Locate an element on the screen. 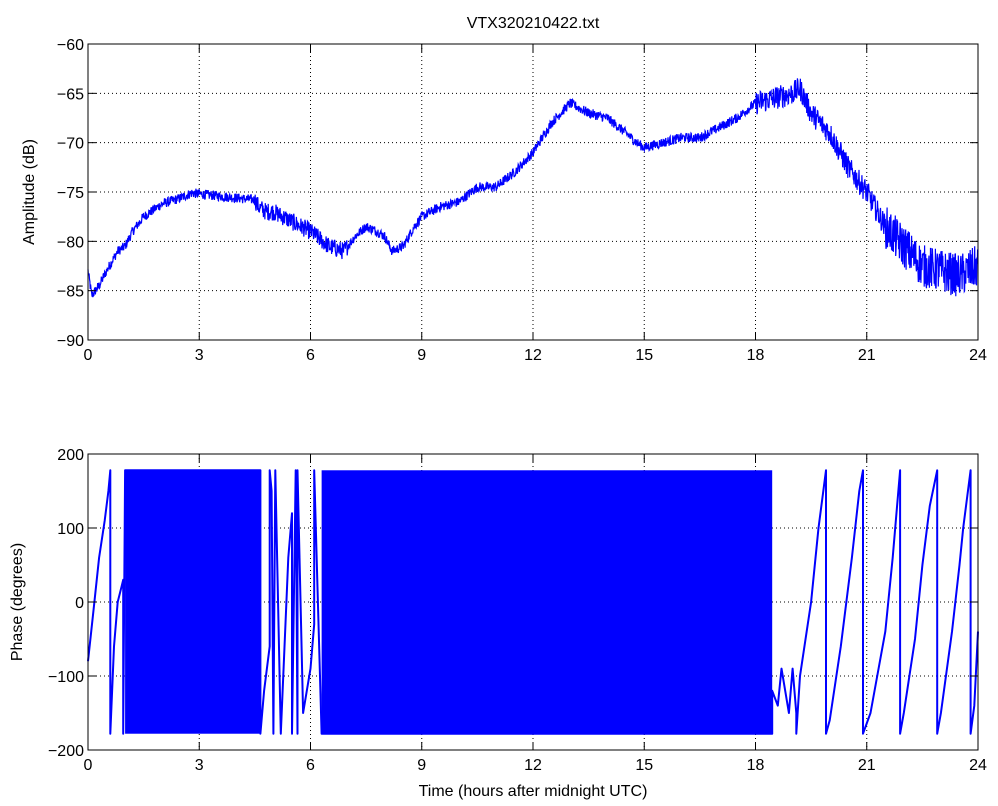 The image size is (998, 806). y-tick-label: 200 is located at coordinates (70, 455).